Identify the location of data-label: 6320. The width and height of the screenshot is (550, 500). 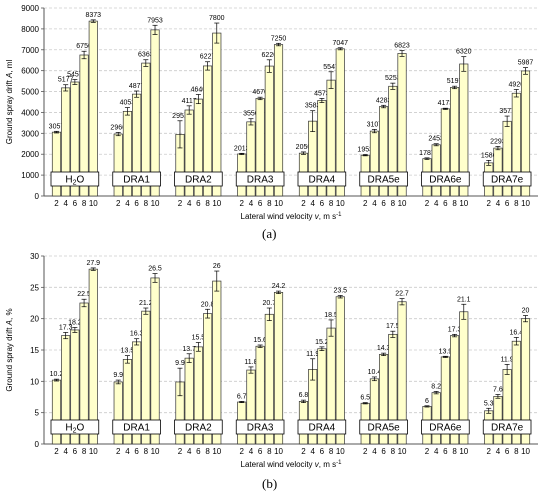
(464, 52).